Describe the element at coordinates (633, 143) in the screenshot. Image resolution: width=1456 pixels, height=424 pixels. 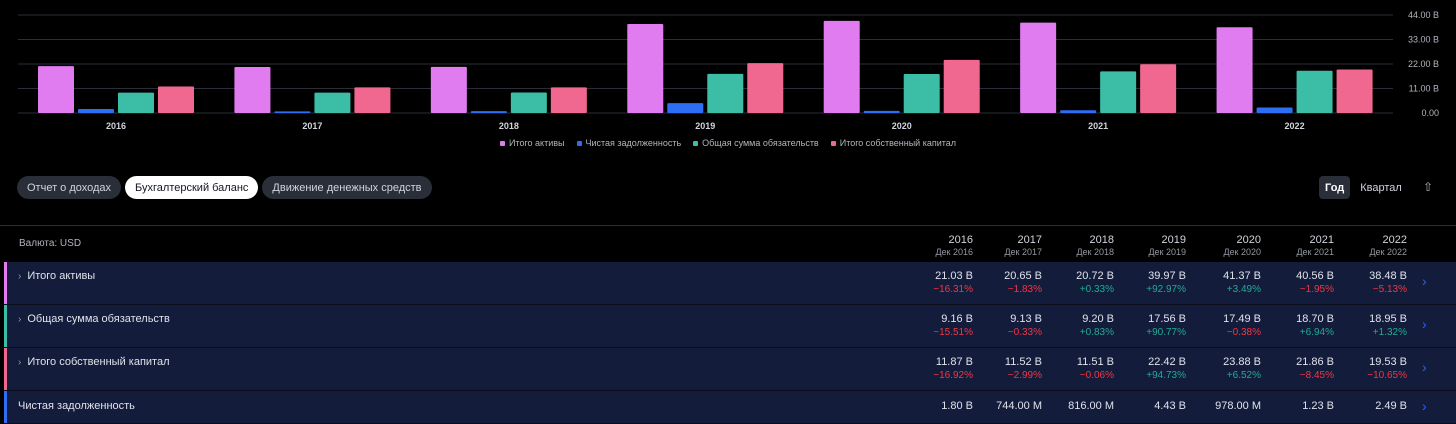
I see `legend-label: Чистая задолженность` at that location.